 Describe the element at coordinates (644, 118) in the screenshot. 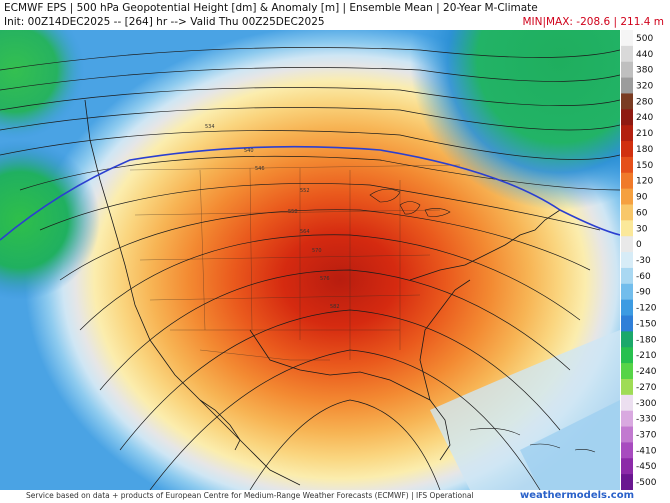

I see `colorbar-label: 240` at that location.